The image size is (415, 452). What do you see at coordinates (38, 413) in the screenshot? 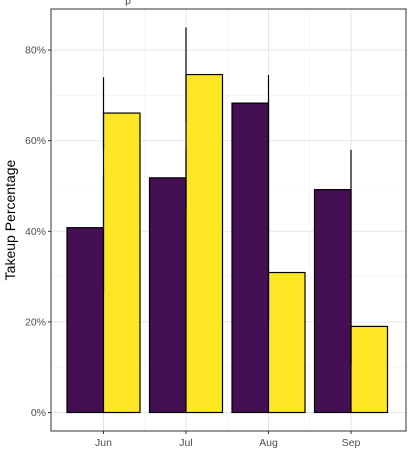
I see `y-tick-label: 0%` at bounding box center [38, 413].